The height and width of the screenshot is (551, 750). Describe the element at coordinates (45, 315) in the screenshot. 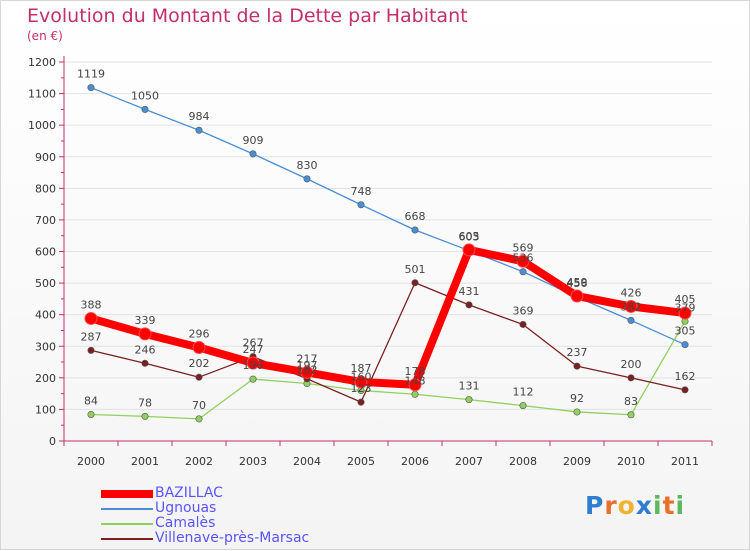

I see `y-tick-label: 400` at that location.